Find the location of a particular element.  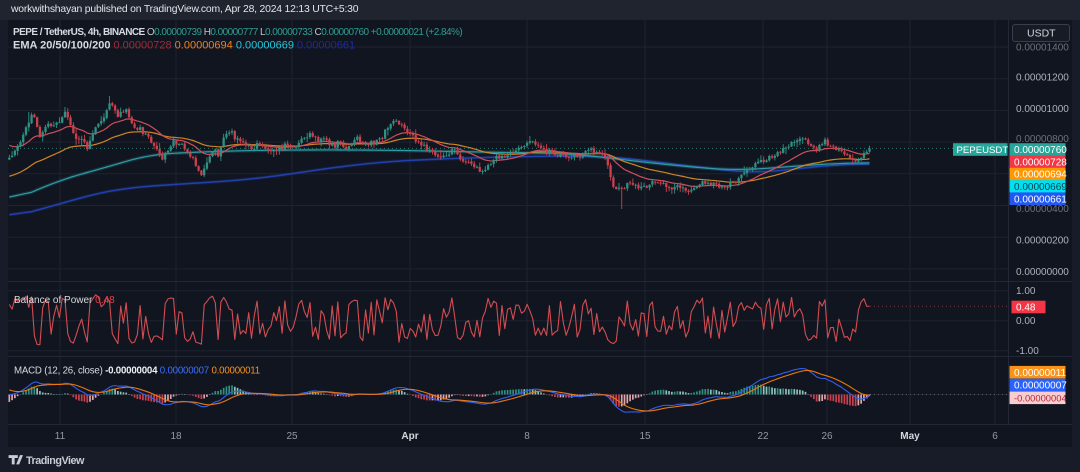

svg-text: 18 is located at coordinates (176, 436).